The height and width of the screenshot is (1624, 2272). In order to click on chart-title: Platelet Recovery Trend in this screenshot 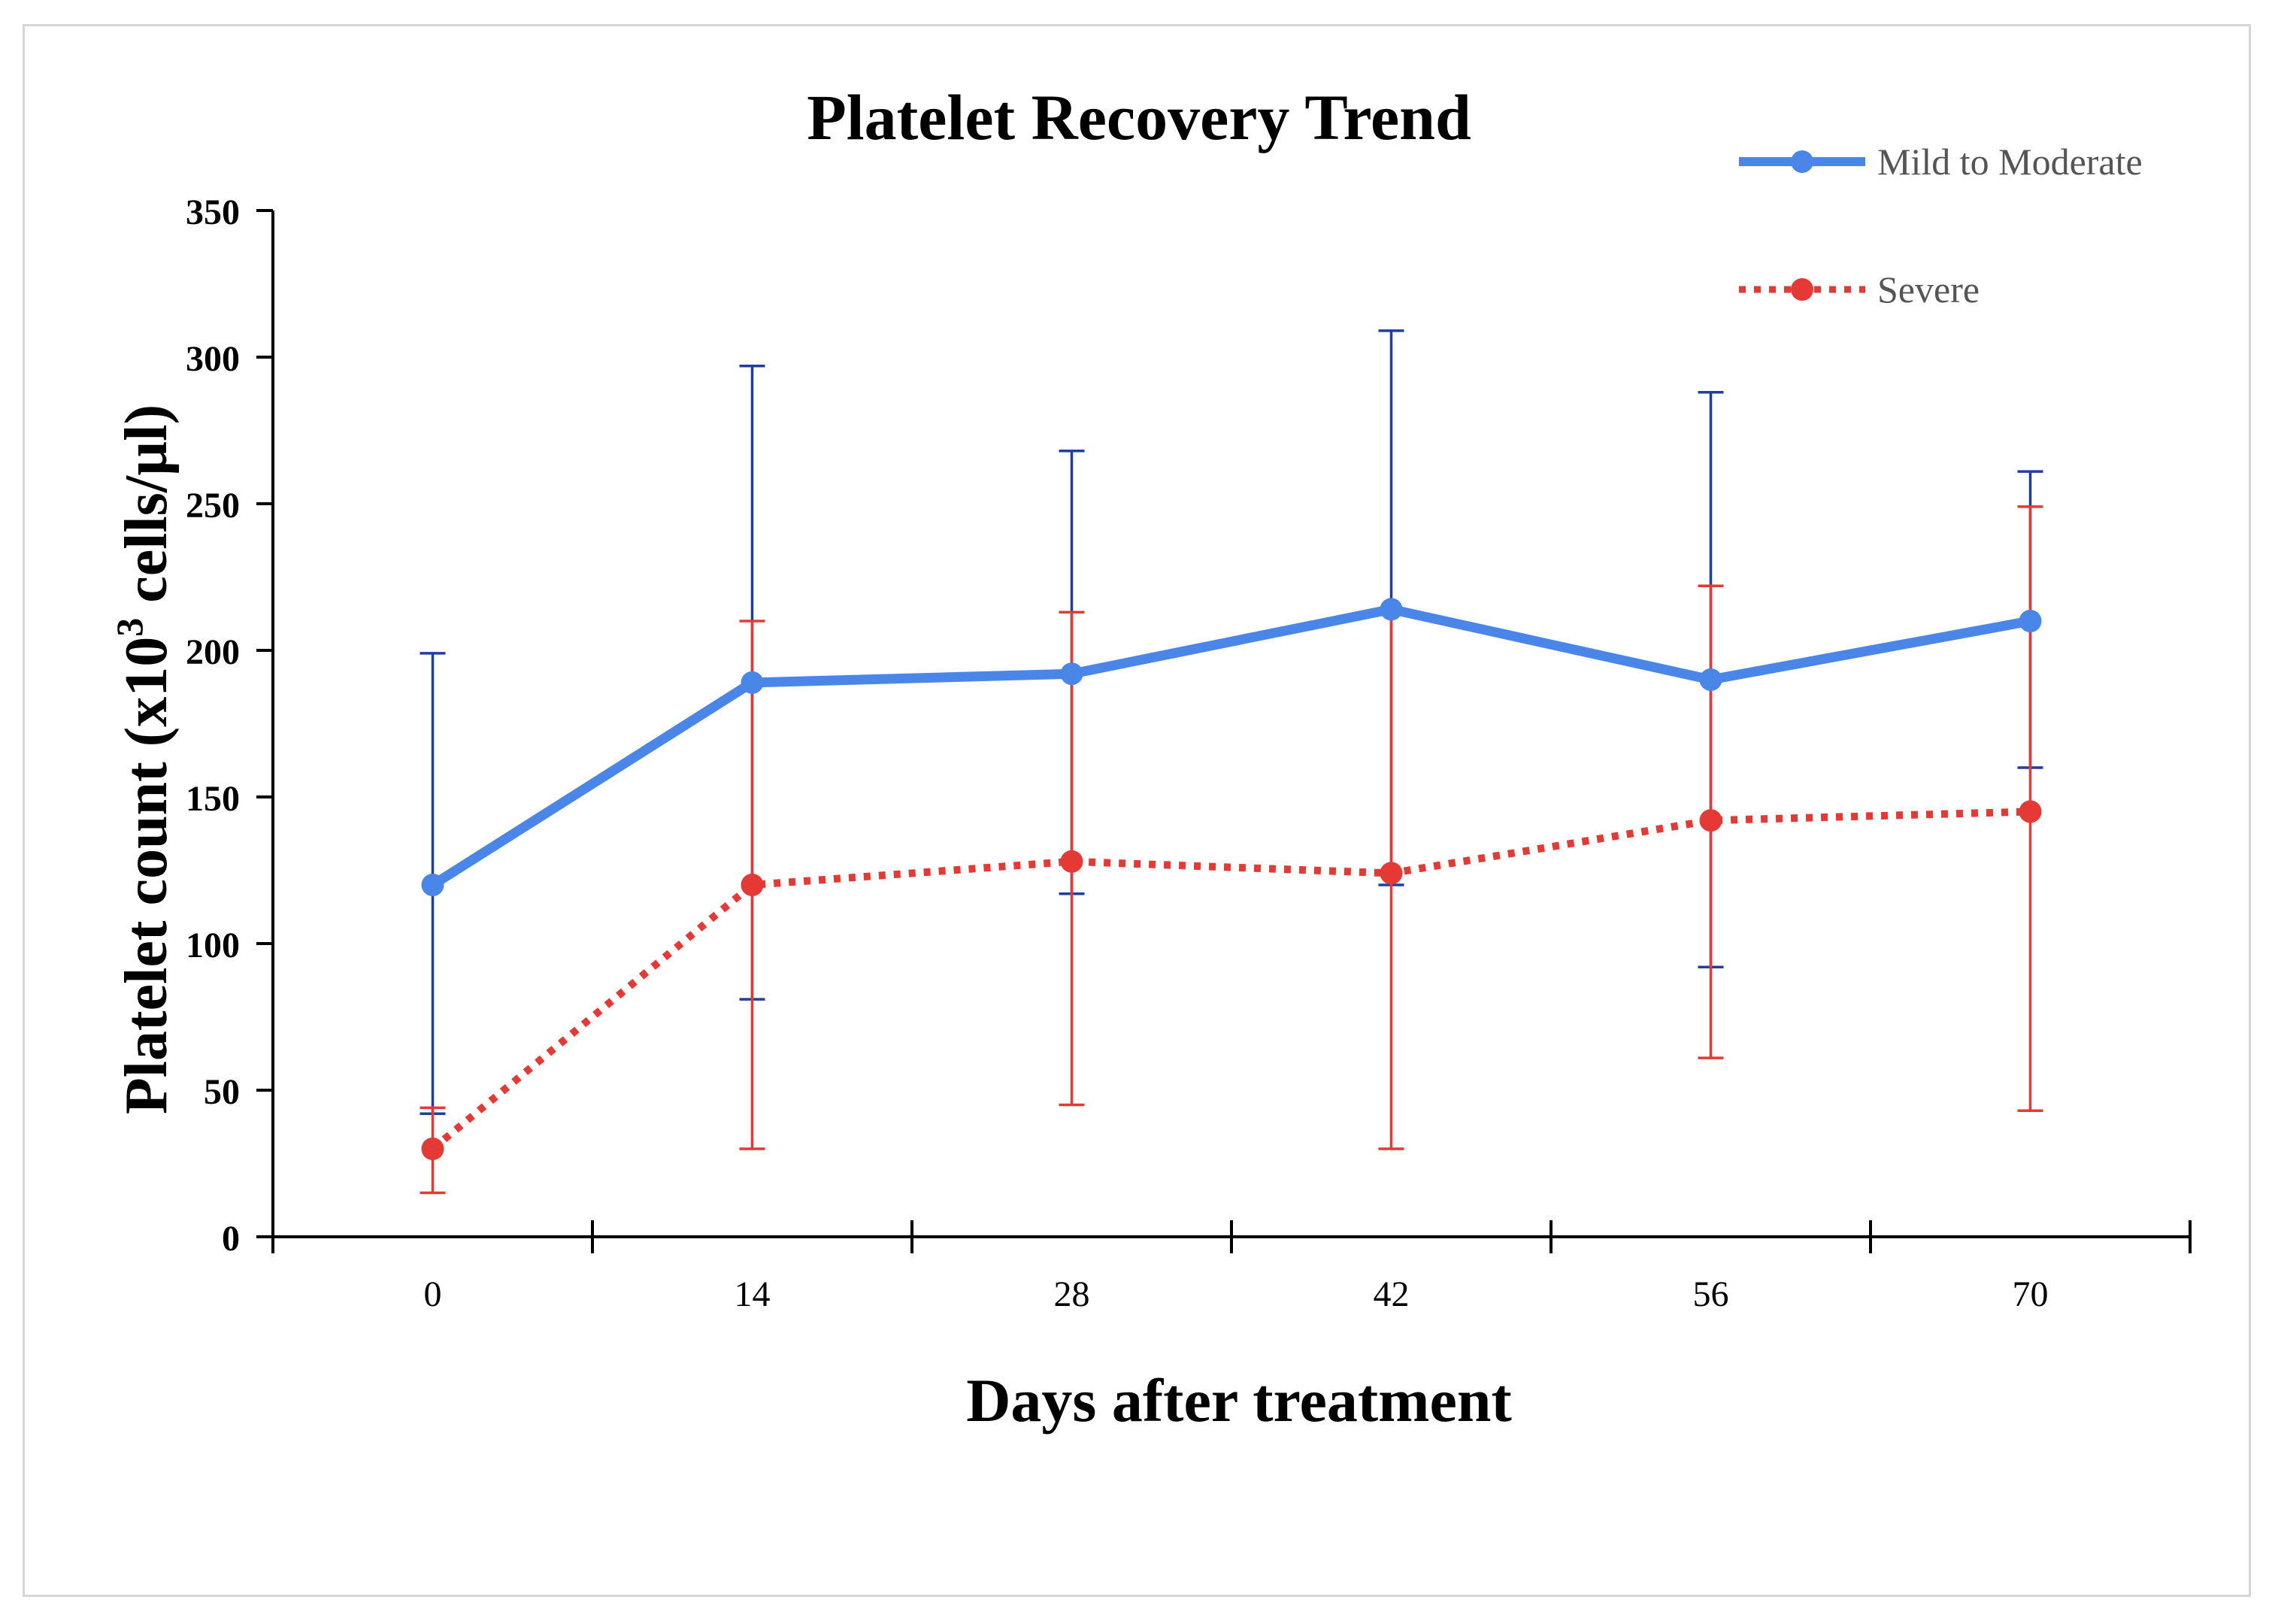, I will do `click(1139, 117)`.